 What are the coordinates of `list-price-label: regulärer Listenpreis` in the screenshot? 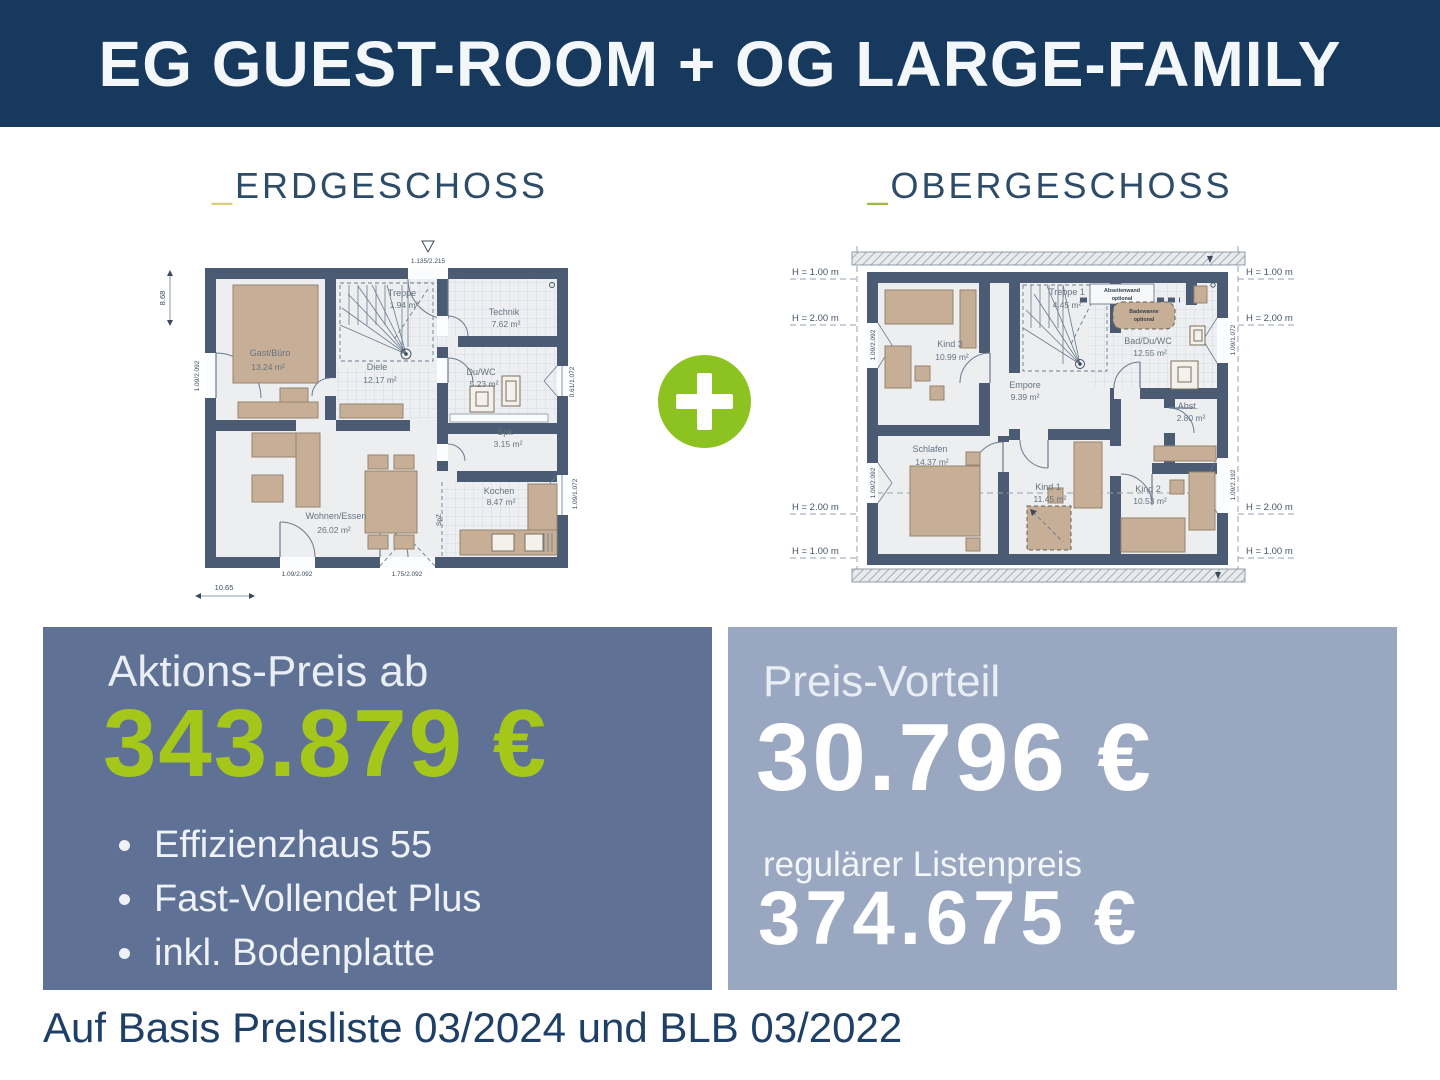 It's located at (923, 864).